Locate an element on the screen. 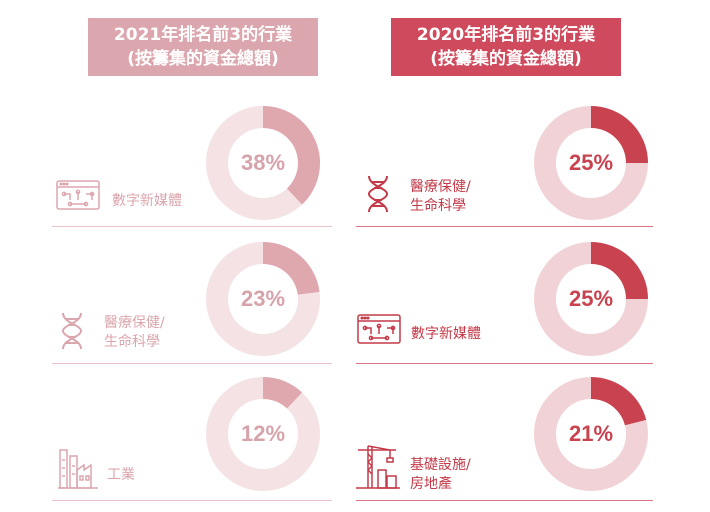 The height and width of the screenshot is (512, 710). donut-value-label: 21% is located at coordinates (591, 433).